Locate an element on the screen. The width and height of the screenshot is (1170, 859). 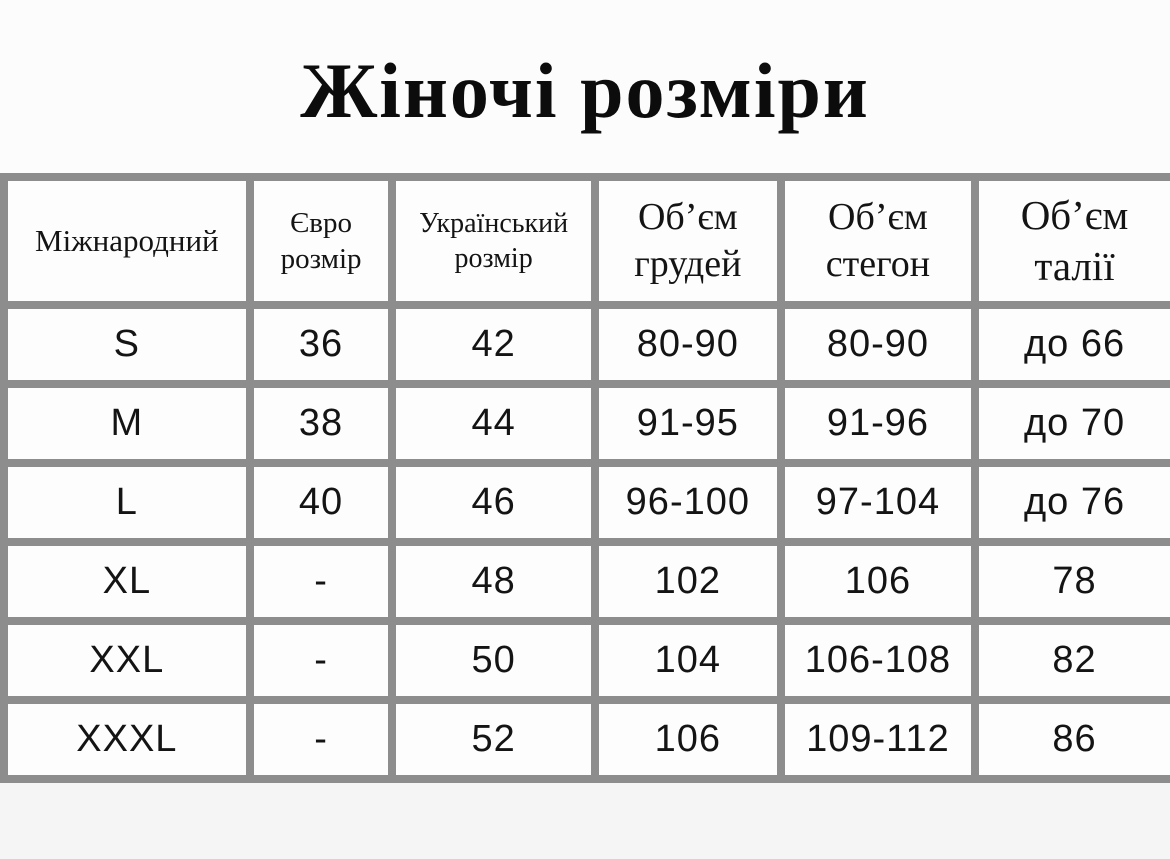
table-row: XL -48 102 106 78 is located at coordinates (589, 585).